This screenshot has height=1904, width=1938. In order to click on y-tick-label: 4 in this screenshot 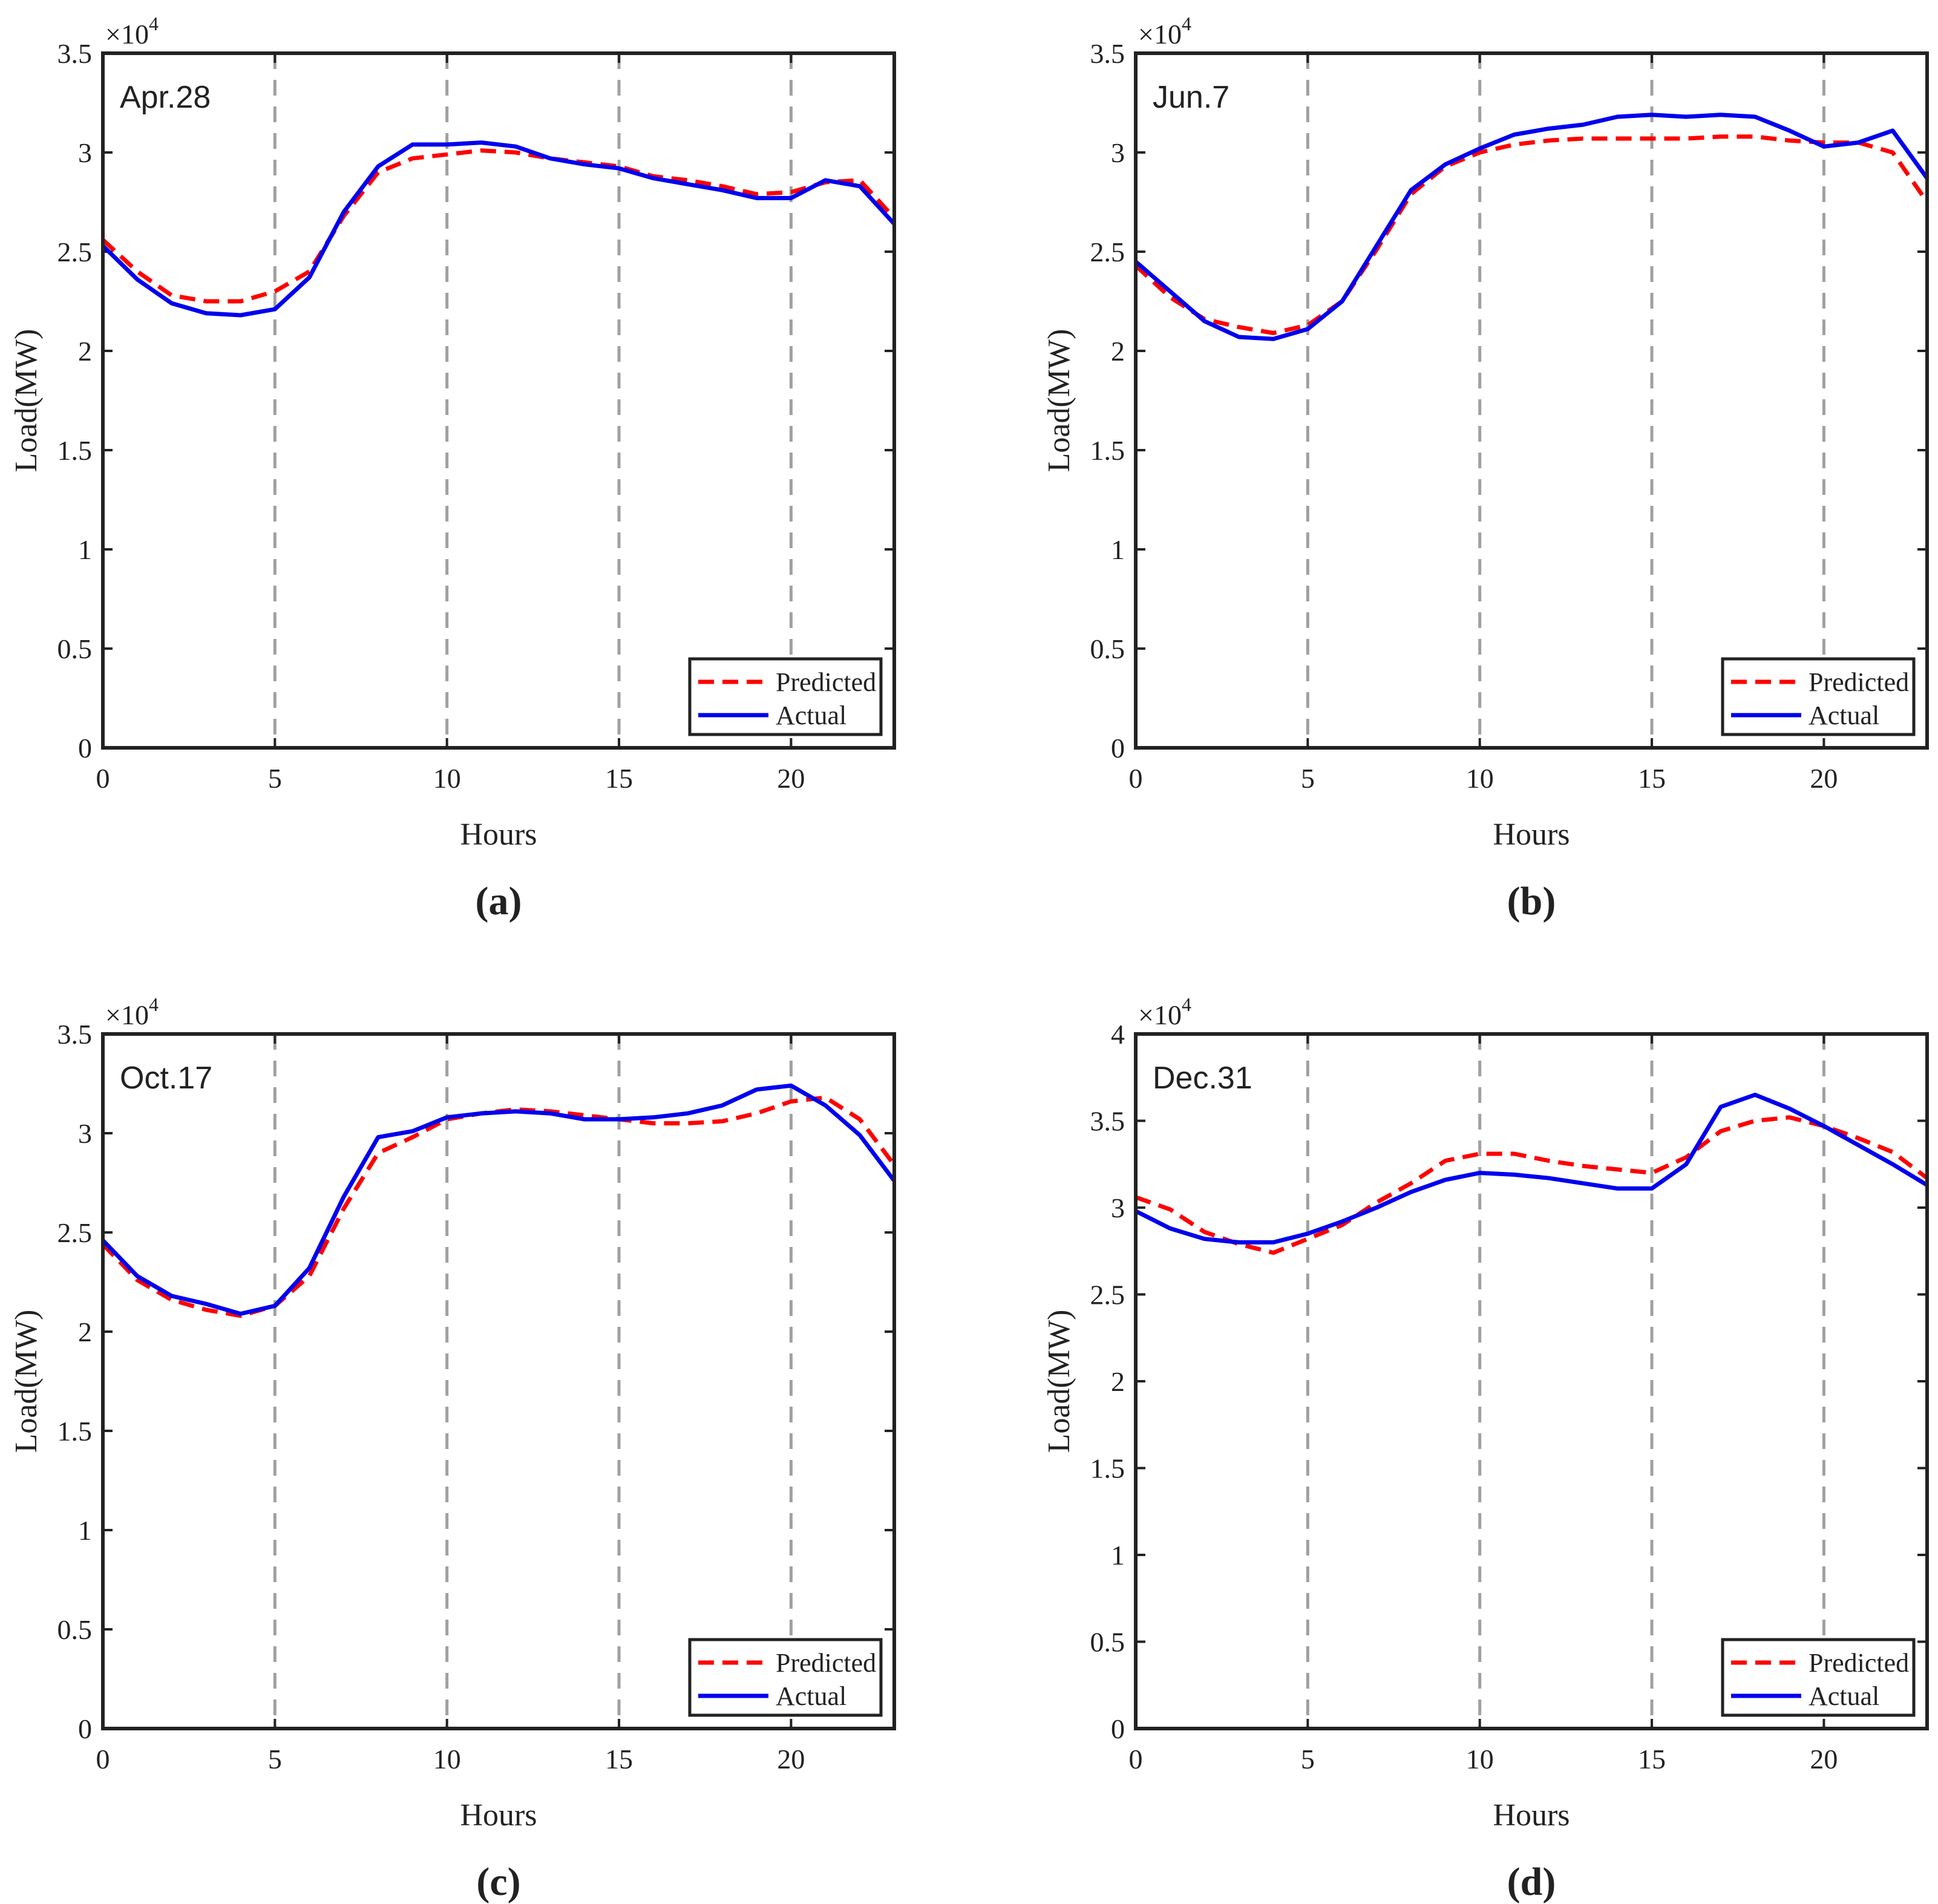, I will do `click(1118, 1034)`.